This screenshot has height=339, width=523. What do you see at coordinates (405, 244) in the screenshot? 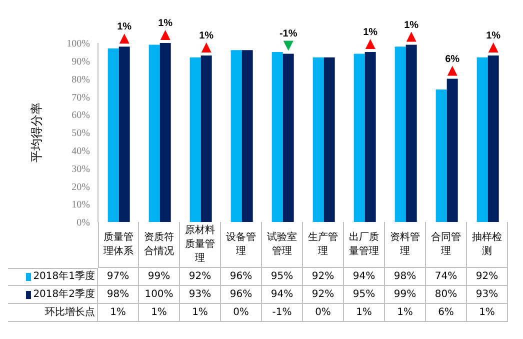
I see `x-tick-label: 资料管理` at bounding box center [405, 244].